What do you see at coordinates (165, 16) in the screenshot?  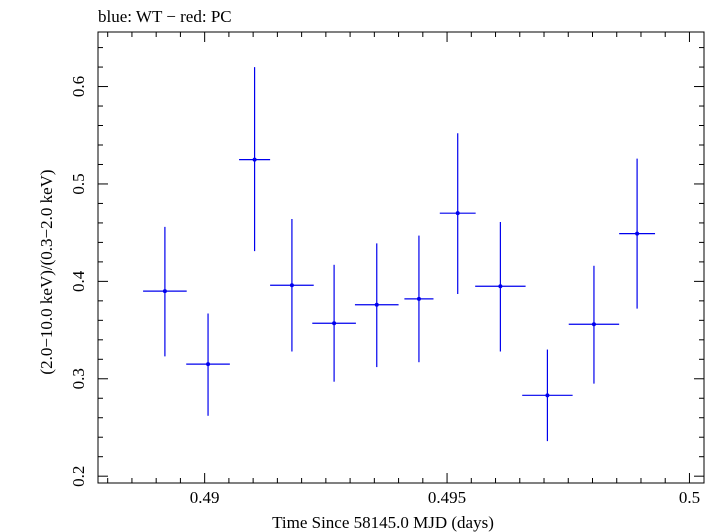 I see `chart-title: blue: WT − red: PC` at bounding box center [165, 16].